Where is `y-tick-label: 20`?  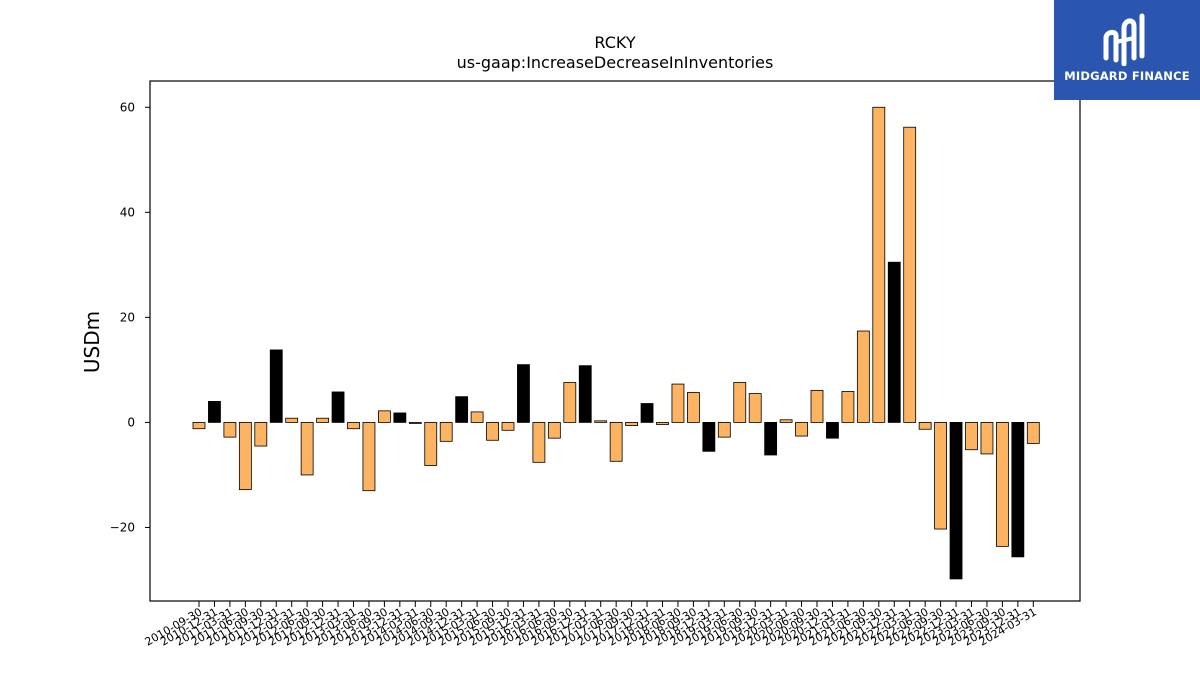
y-tick-label: 20 is located at coordinates (127, 317).